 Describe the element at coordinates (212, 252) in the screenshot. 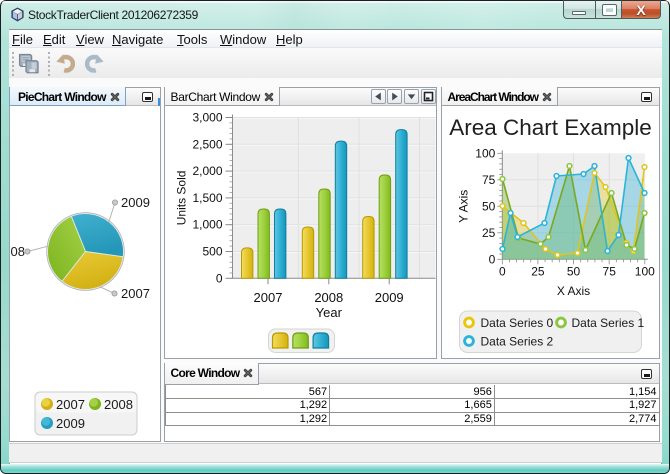

I see `svg-text: 500` at that location.